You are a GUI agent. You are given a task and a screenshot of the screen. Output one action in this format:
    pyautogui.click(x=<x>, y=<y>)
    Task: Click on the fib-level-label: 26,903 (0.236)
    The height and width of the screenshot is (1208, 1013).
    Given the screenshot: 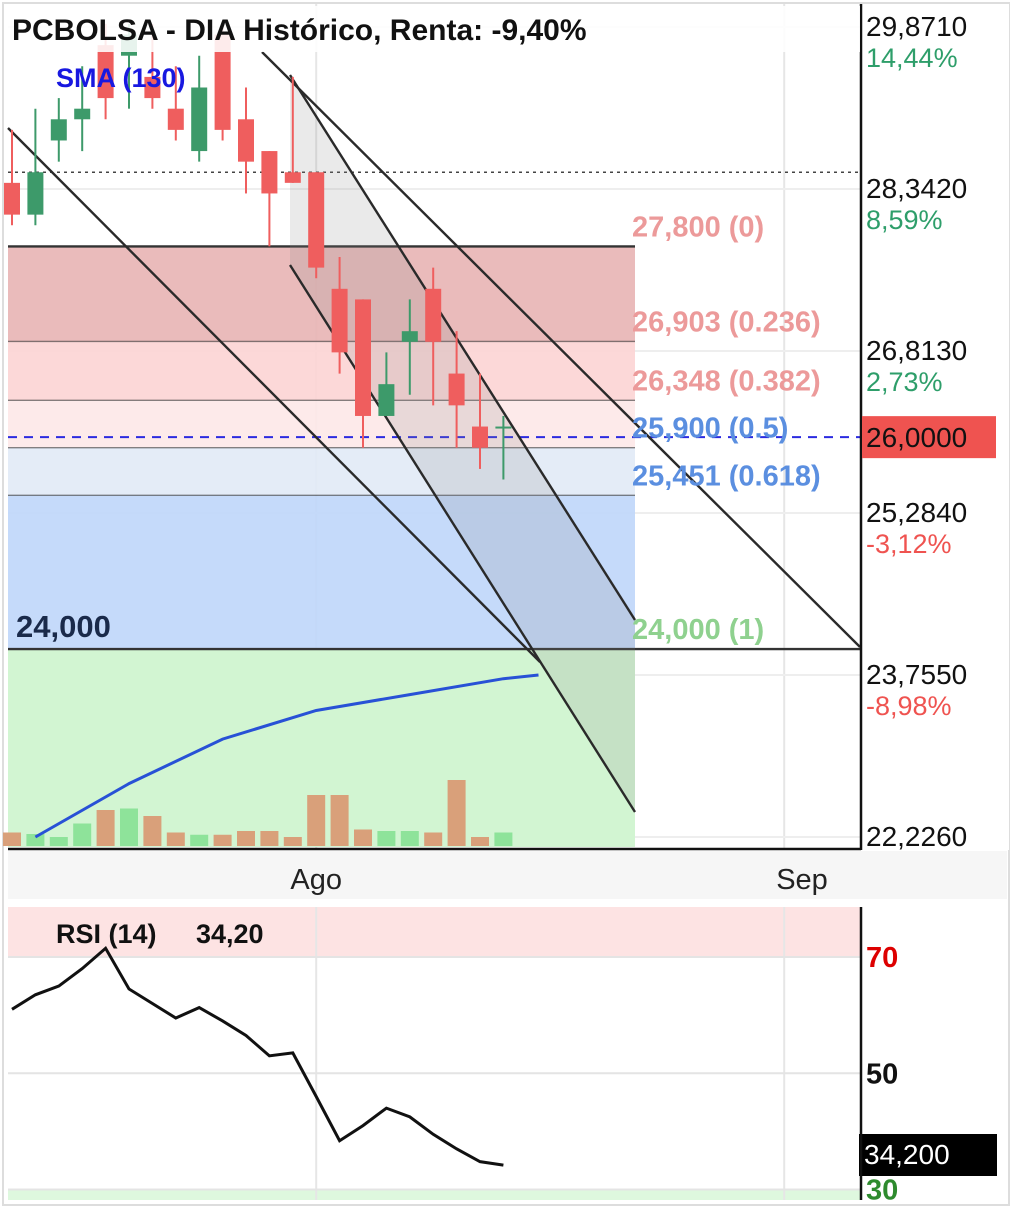 What is the action you would take?
    pyautogui.click(x=726, y=322)
    